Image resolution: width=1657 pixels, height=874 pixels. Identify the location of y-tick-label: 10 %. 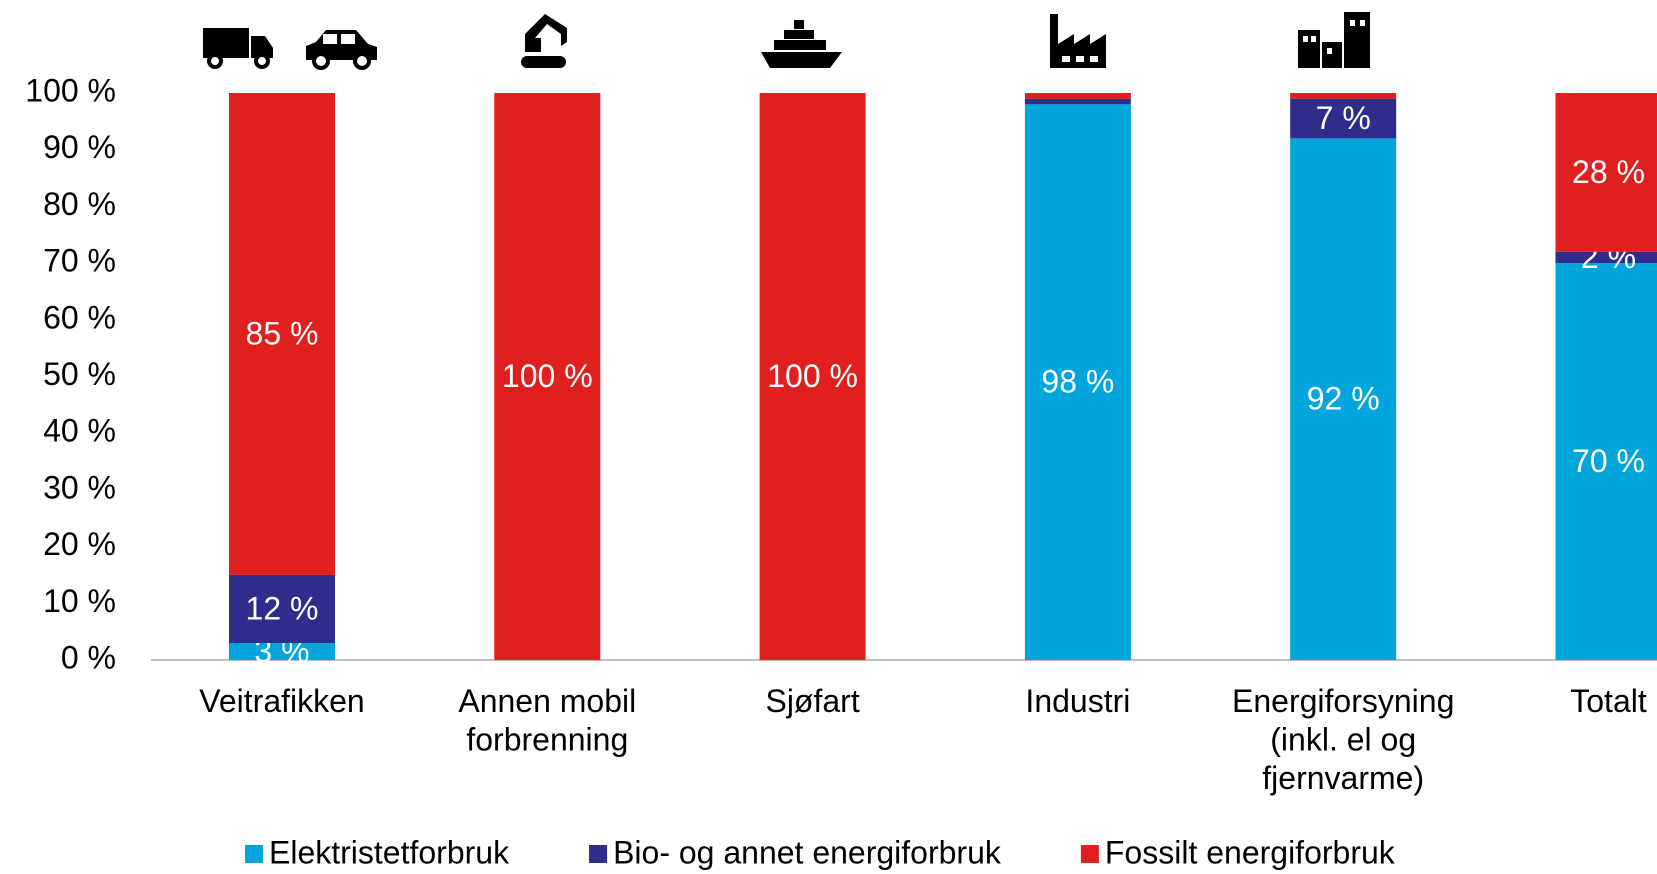
(79, 601).